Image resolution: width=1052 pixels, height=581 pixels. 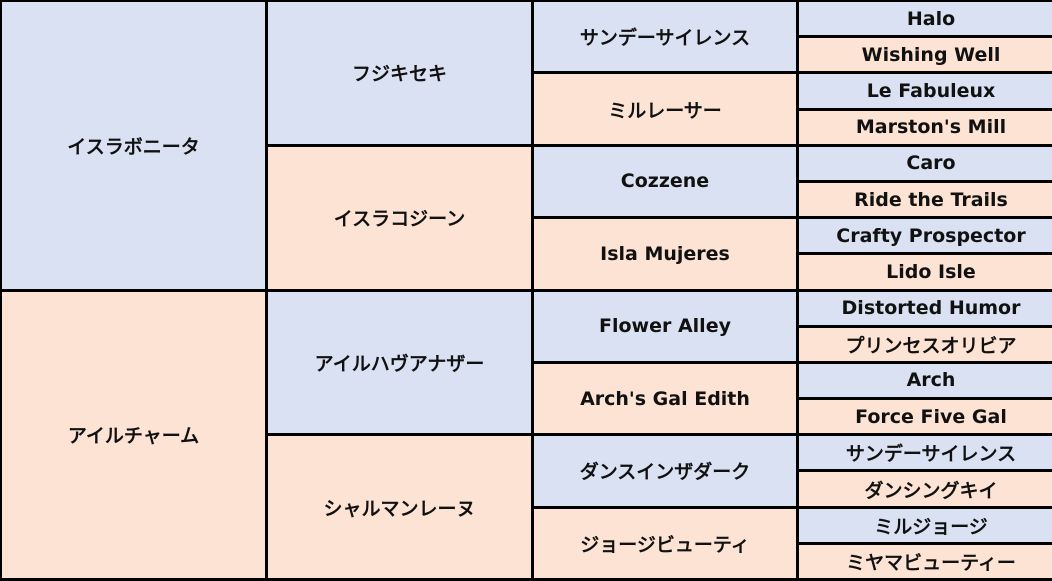 What do you see at coordinates (399, 507) in the screenshot?
I see `pedigree-cell-gen2: シャルマンレーヌ` at bounding box center [399, 507].